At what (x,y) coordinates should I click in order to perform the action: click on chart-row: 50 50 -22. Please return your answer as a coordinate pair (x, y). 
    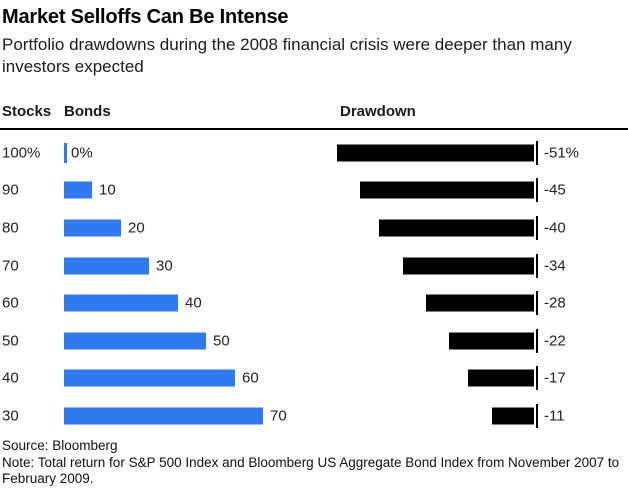
    Looking at the image, I should click on (314, 341).